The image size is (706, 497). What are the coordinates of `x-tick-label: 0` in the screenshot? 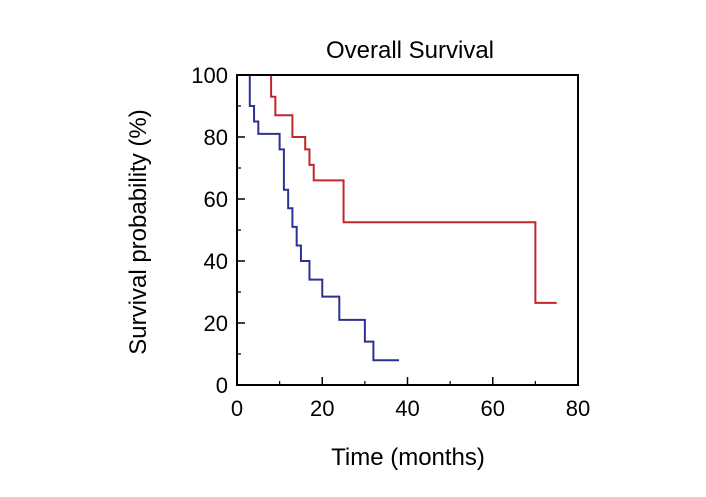 It's located at (237, 408).